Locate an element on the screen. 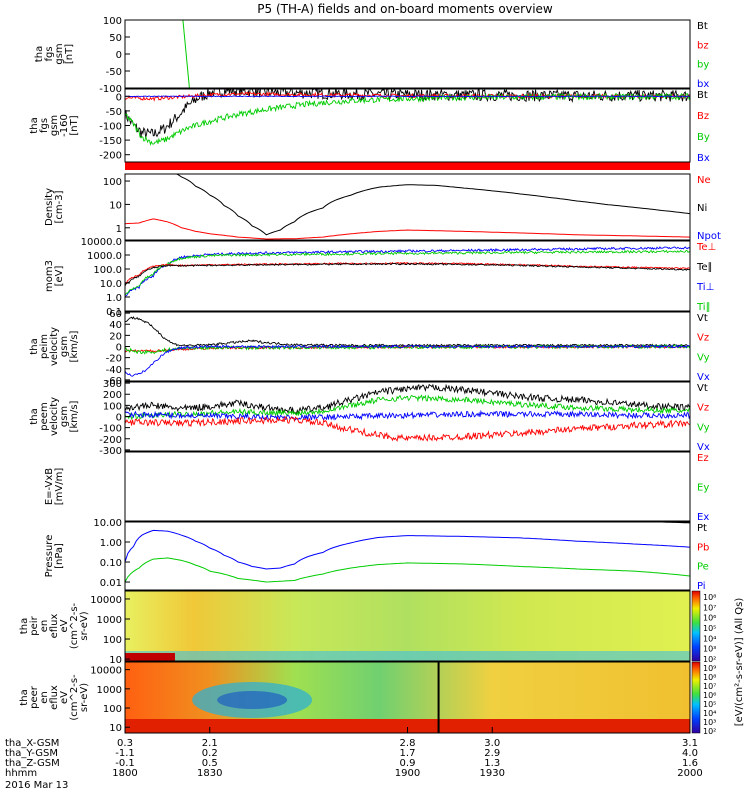  legend-entry: Pb is located at coordinates (703, 547).